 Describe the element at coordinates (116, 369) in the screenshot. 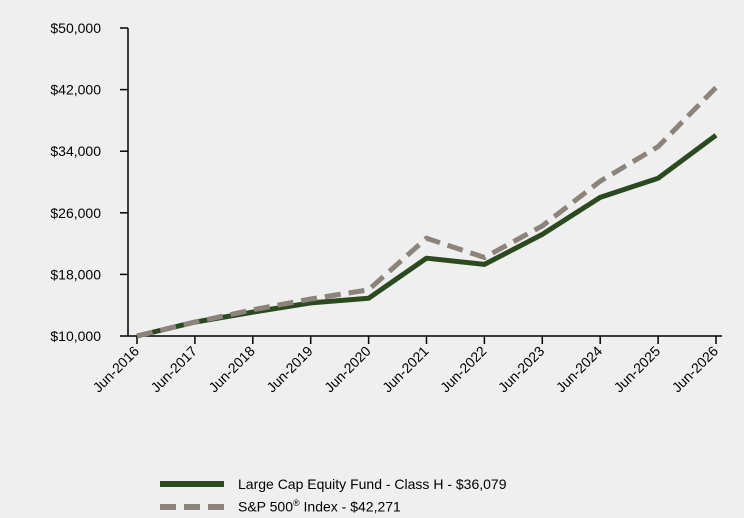

I see `x-tick-label: Jun-2016` at that location.